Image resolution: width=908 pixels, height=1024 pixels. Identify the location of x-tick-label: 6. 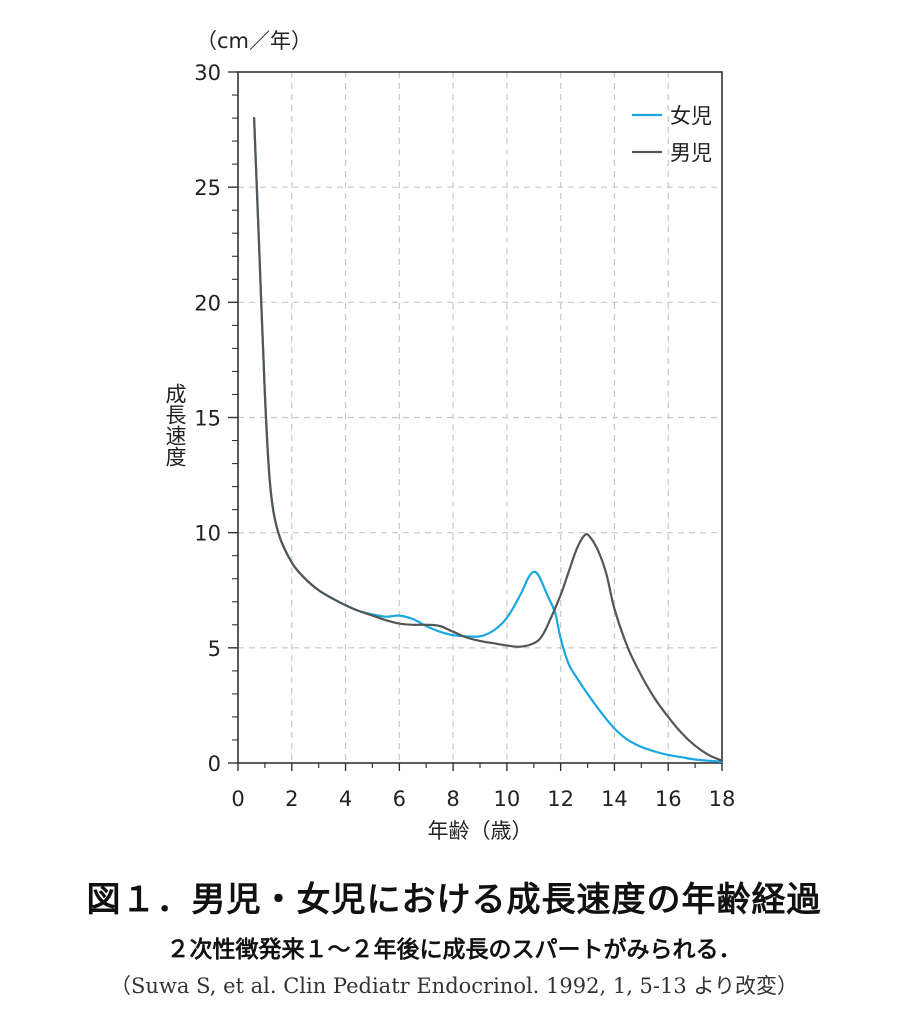
(399, 799).